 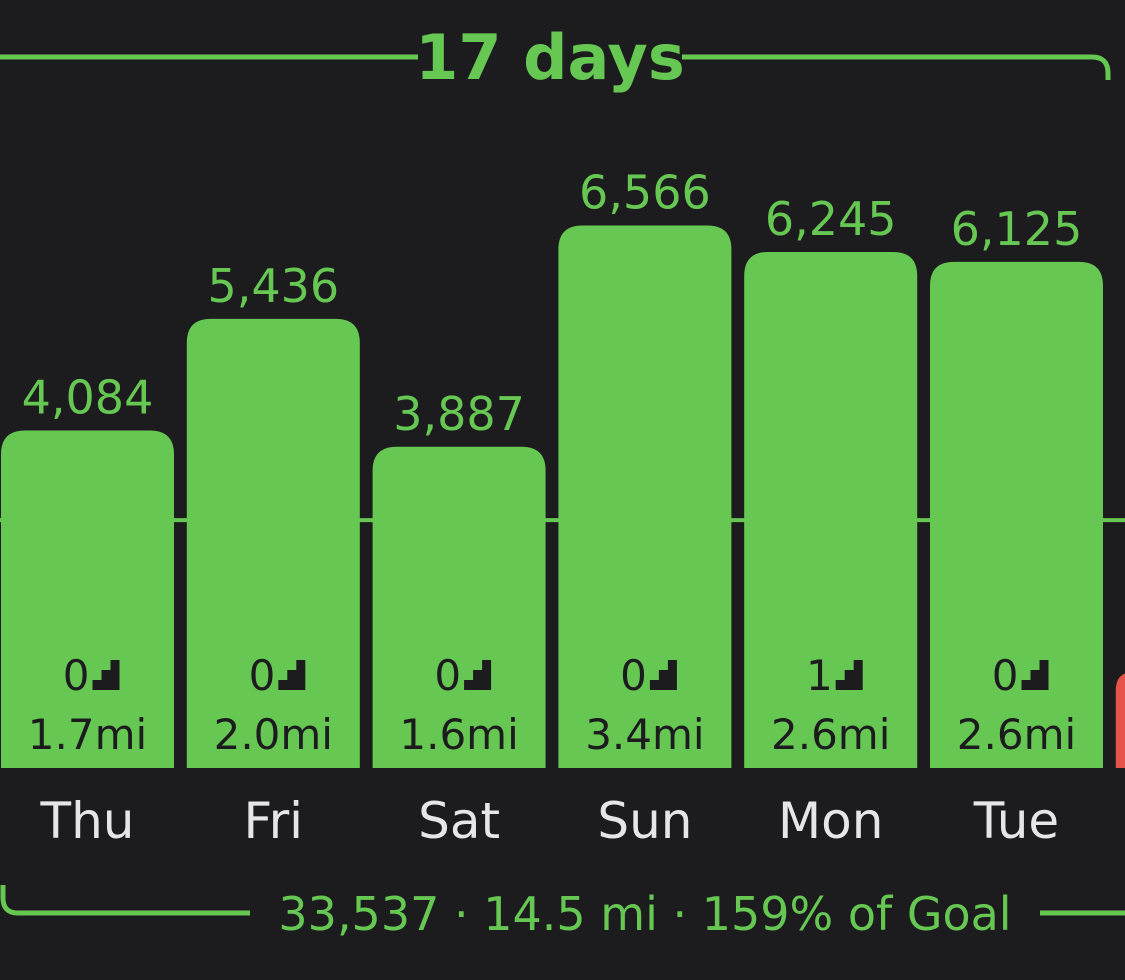 What do you see at coordinates (459, 607) in the screenshot?
I see `bar-sat` at bounding box center [459, 607].